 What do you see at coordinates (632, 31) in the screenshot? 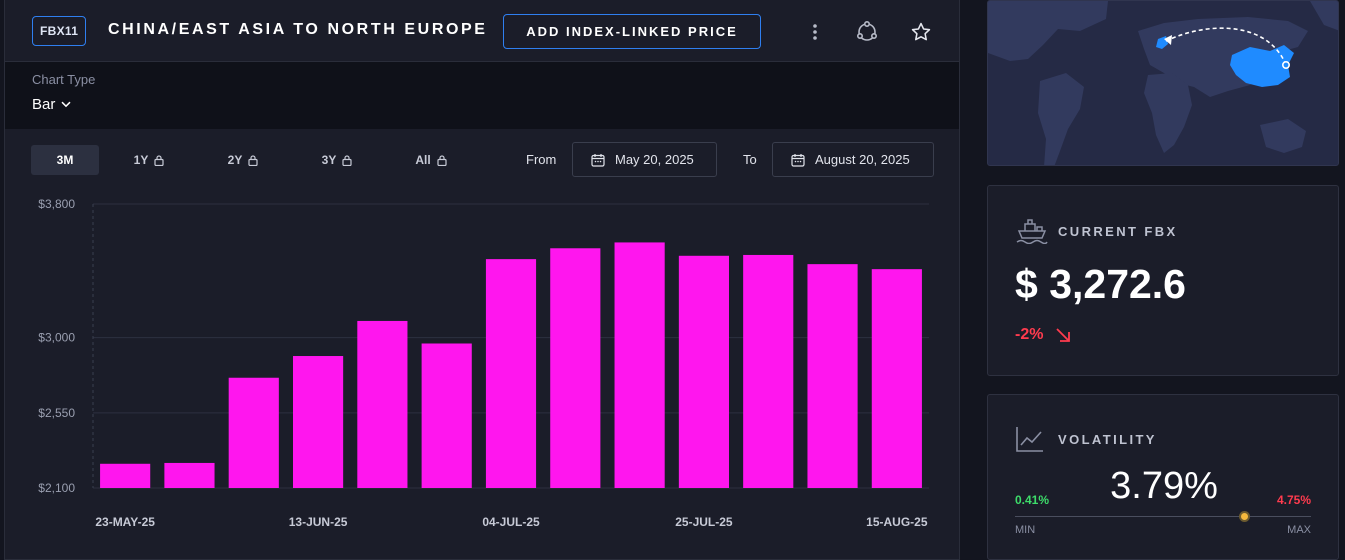
I see `add-index-linked-price-button: ADD INDEX-LINKED PRICE` at bounding box center [632, 31].